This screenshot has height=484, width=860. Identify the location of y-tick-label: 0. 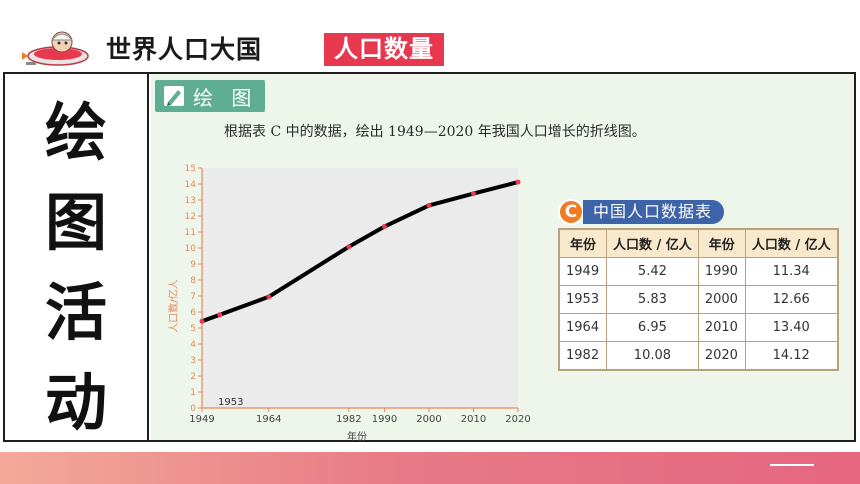
(193, 409).